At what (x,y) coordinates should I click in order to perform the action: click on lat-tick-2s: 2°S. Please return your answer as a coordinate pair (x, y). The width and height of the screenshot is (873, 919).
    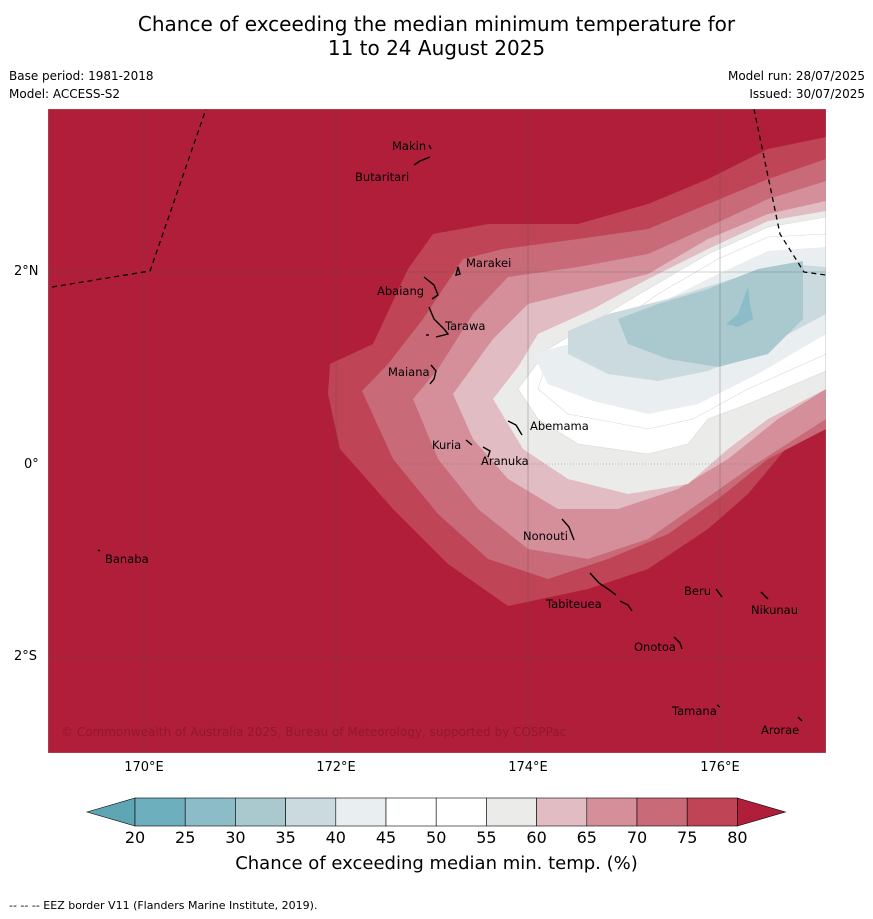
    Looking at the image, I should click on (26, 656).